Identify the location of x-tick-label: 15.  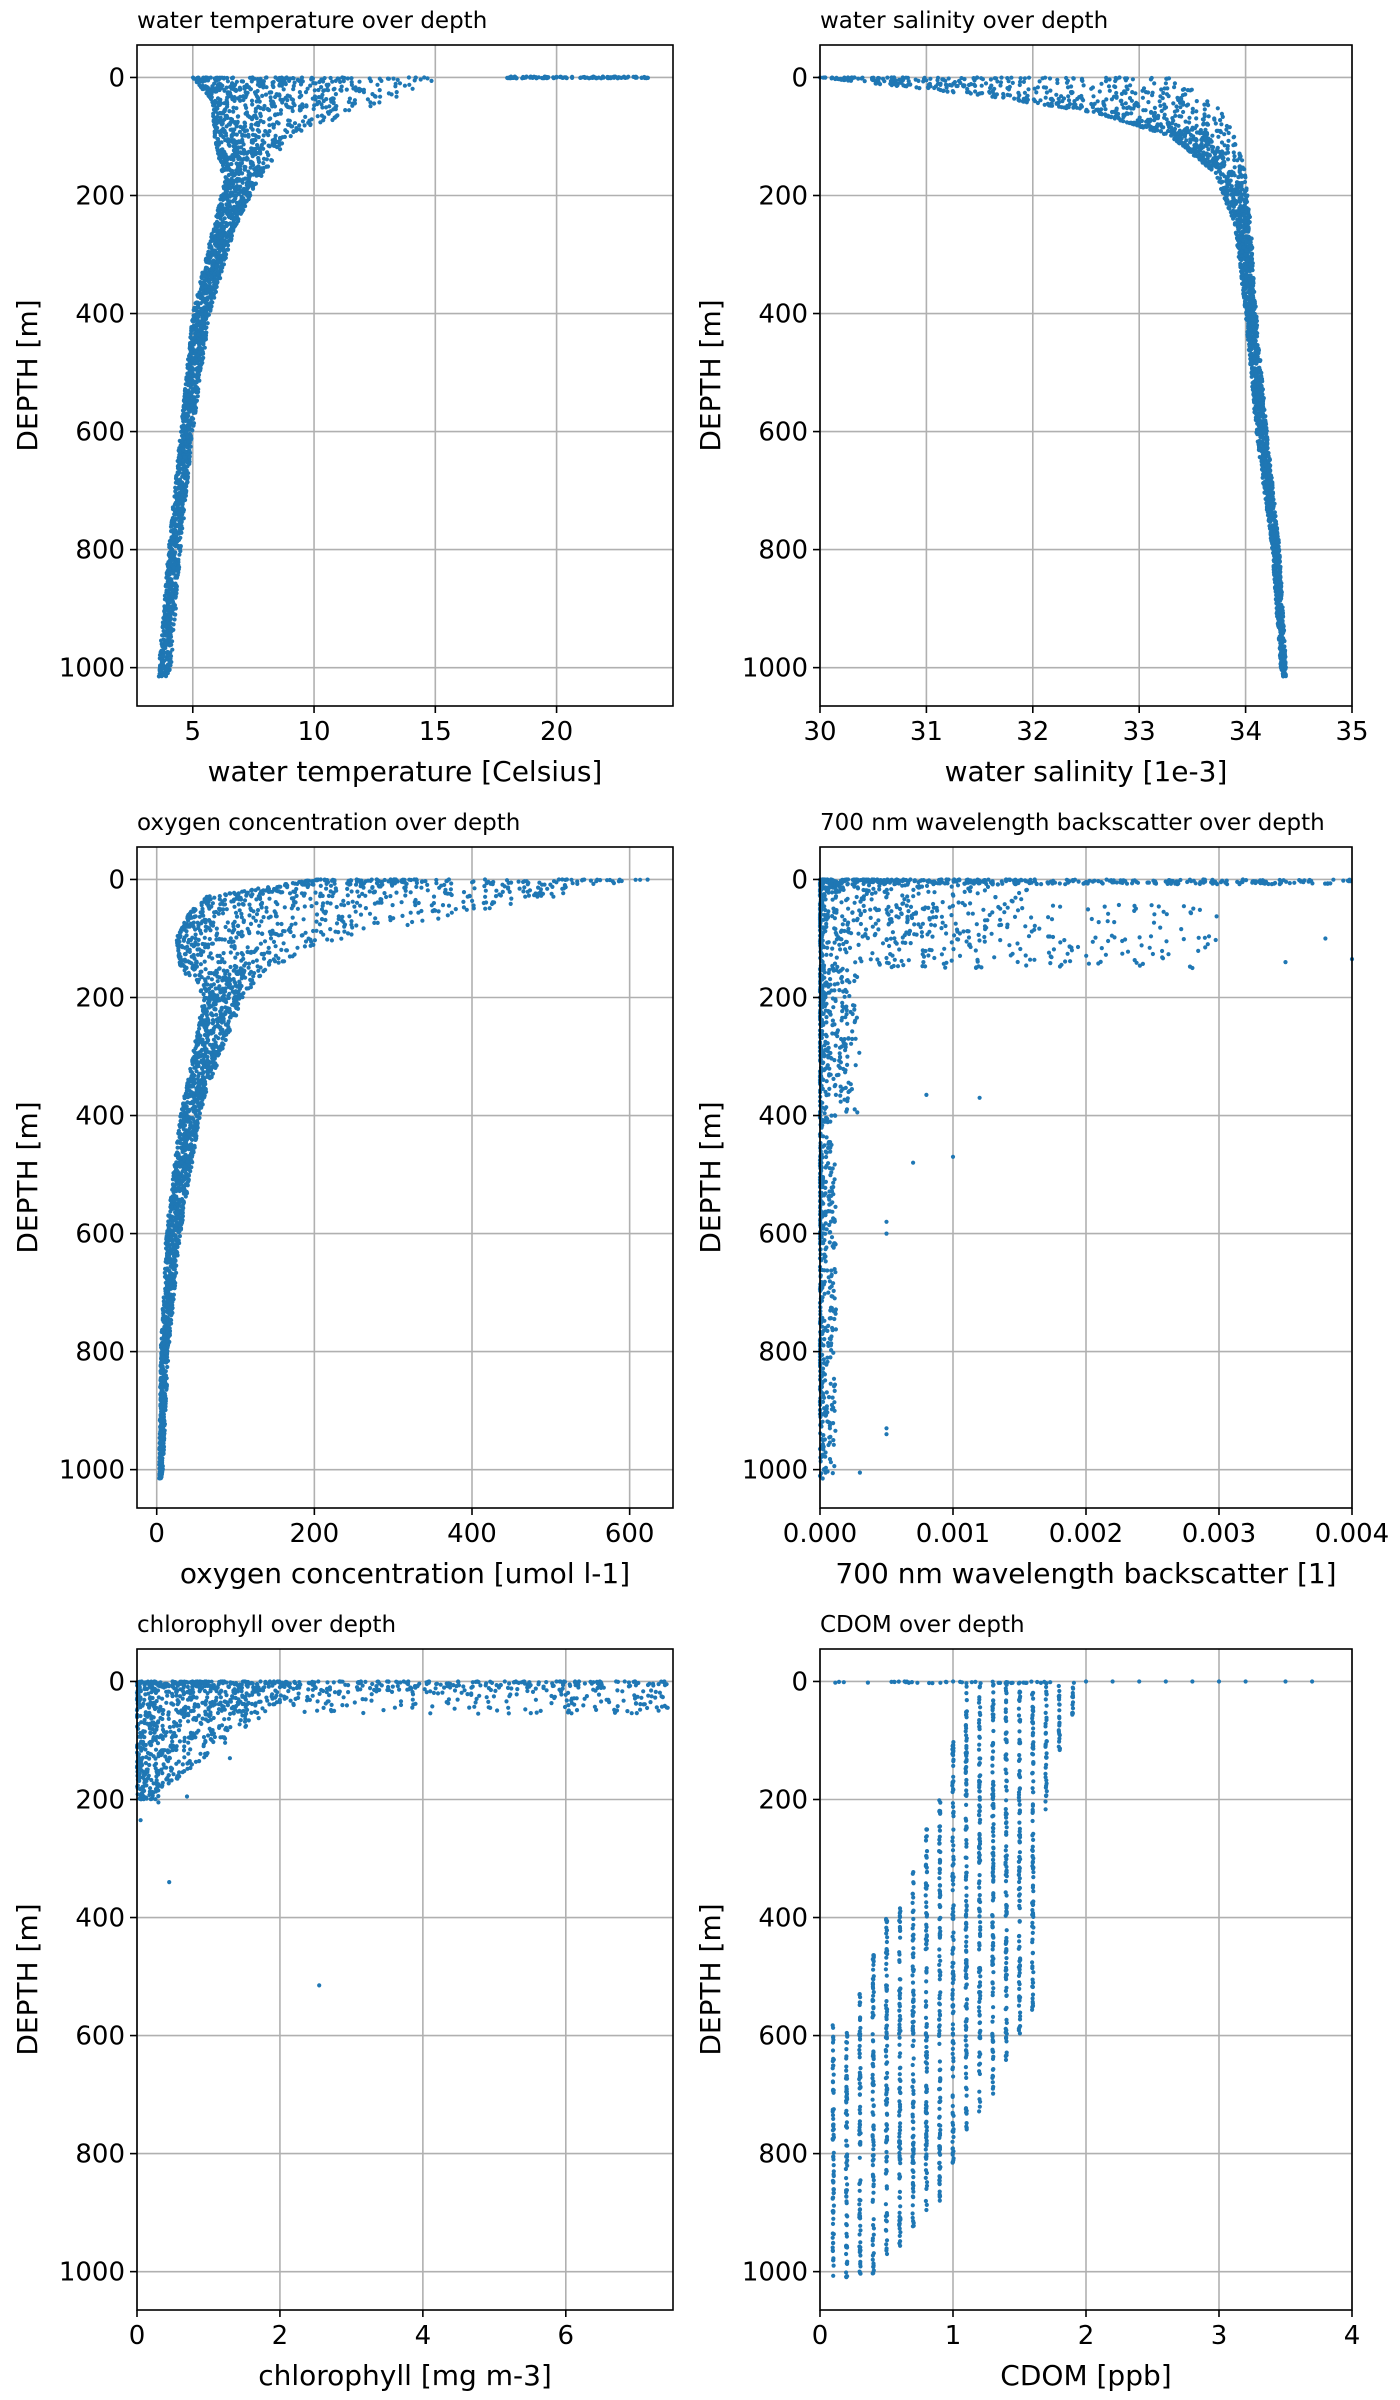
(435, 732).